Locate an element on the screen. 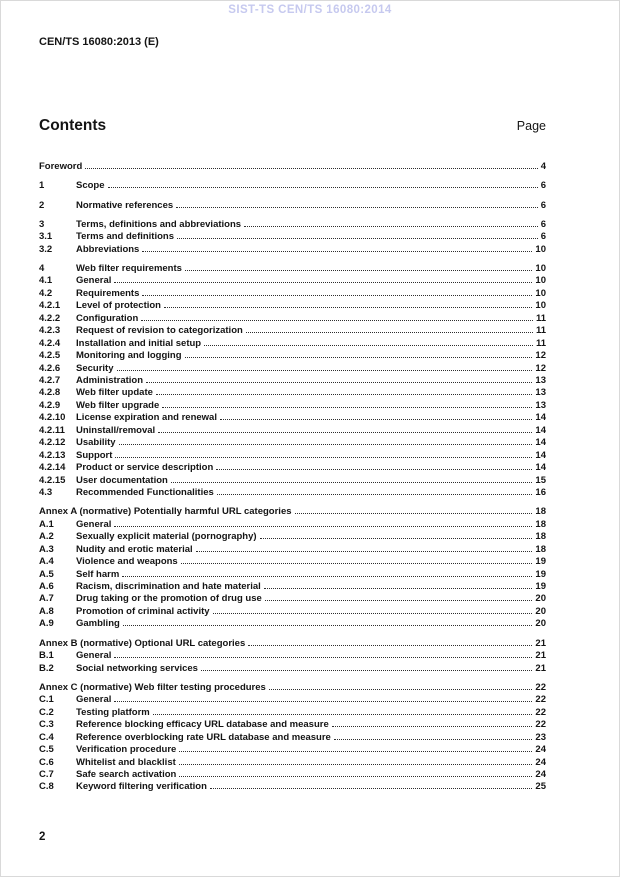 The image size is (620, 877). toc-entry: A.3 Nudity and erotic material 18 is located at coordinates (292, 550).